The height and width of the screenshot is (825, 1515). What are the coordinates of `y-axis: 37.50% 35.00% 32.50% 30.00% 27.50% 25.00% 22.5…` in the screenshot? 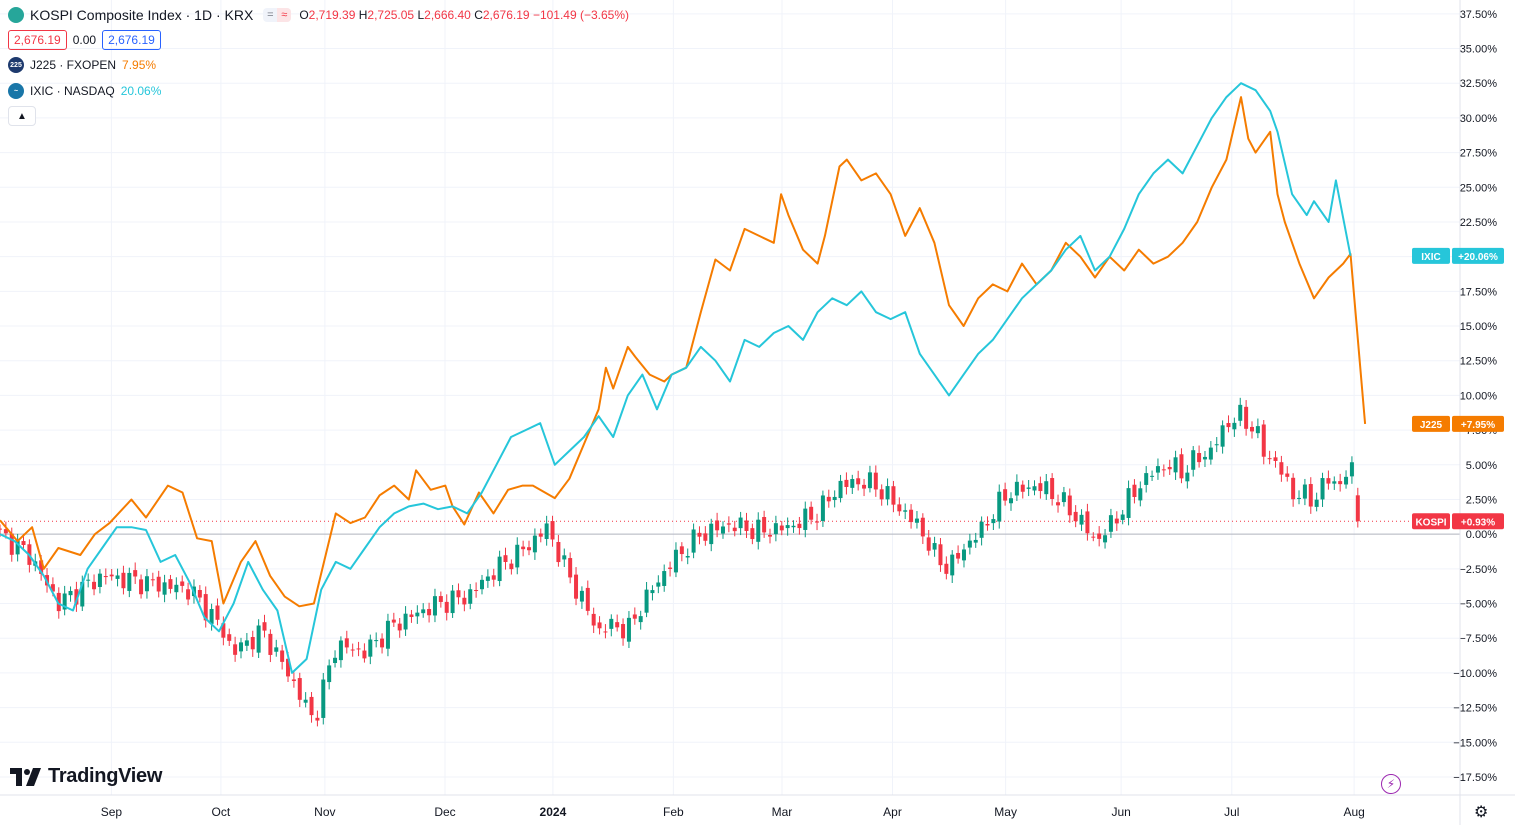 It's located at (1475, 412).